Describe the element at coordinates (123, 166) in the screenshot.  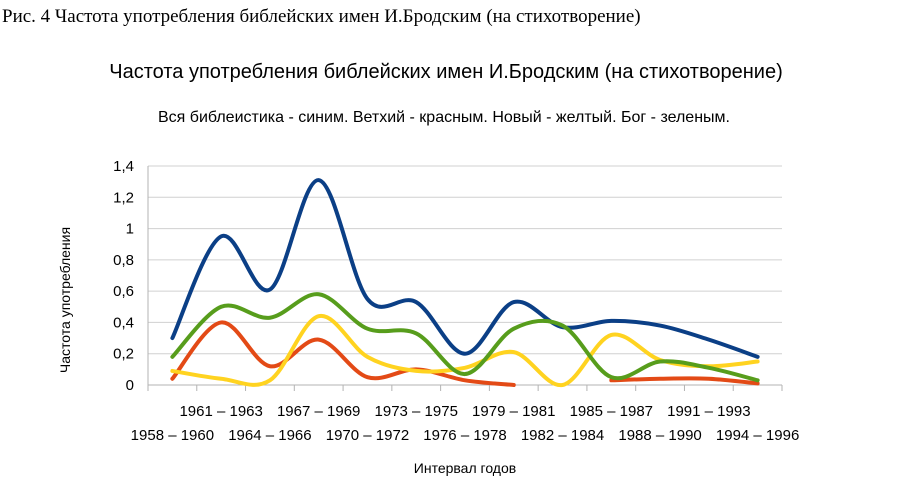
I see `y-tick-label: 1,4` at that location.